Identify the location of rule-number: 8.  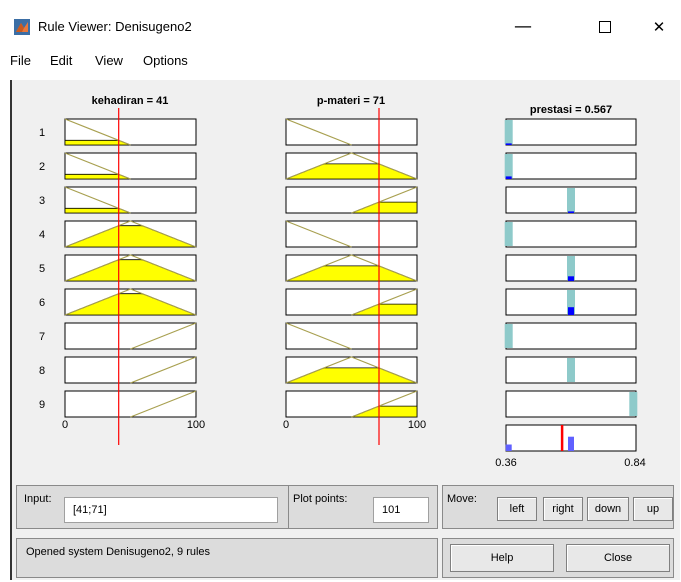
(42, 371).